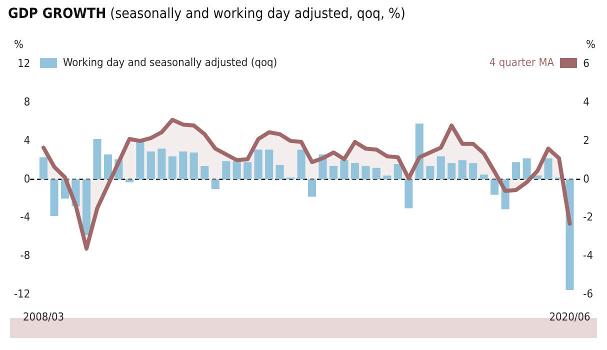 The width and height of the screenshot is (607, 350). Describe the element at coordinates (588, 294) in the screenshot. I see `y2-tick-label: -6` at that location.